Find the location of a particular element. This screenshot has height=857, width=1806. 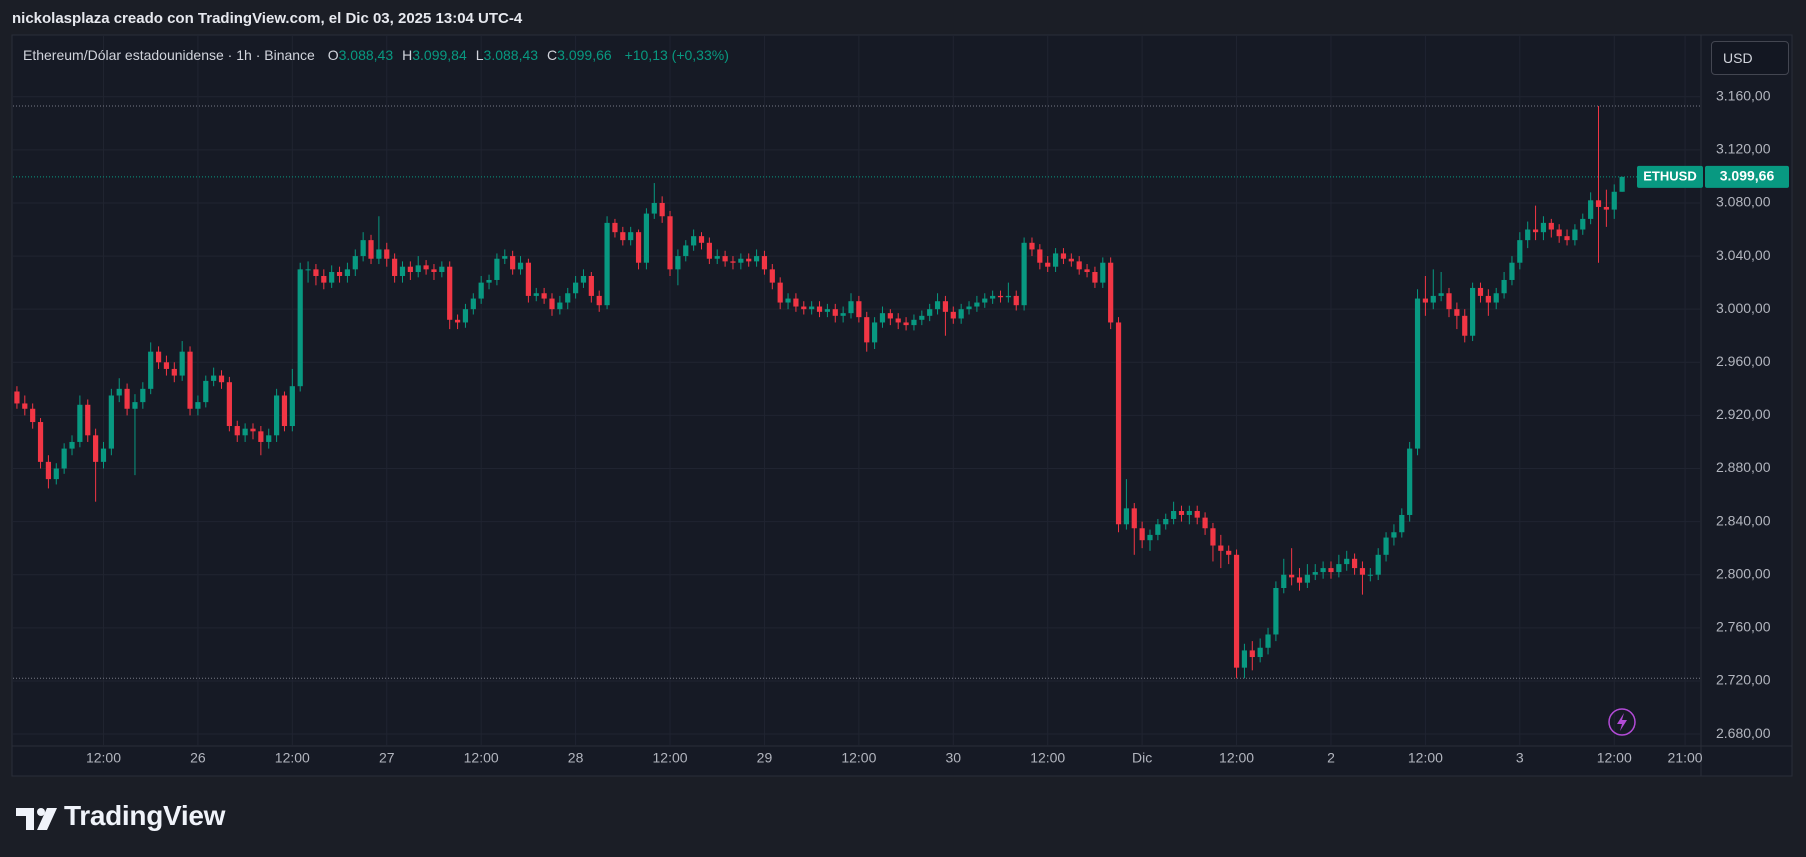

legend-value: 3.088,43 is located at coordinates (511, 55).